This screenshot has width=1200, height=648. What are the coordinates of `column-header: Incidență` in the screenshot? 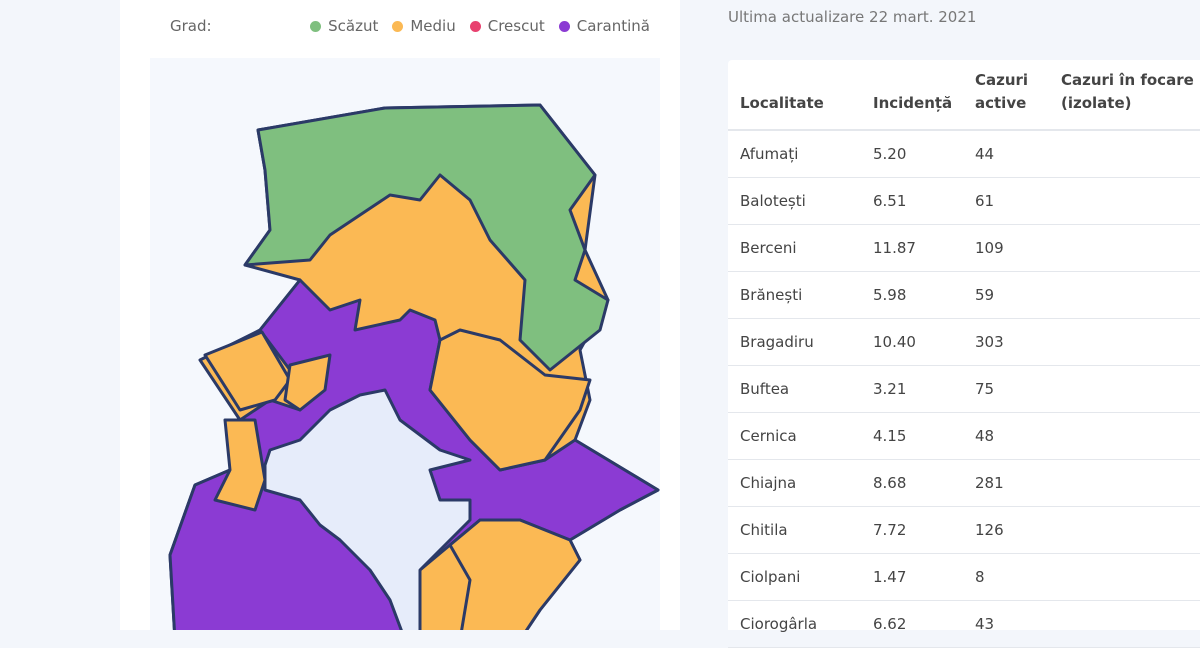 It's located at (912, 95).